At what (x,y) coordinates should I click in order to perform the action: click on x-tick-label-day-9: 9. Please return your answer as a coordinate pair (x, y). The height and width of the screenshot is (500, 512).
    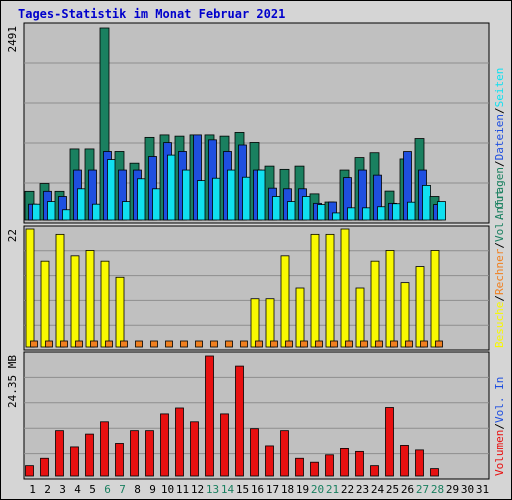
    Looking at the image, I should click on (152, 489).